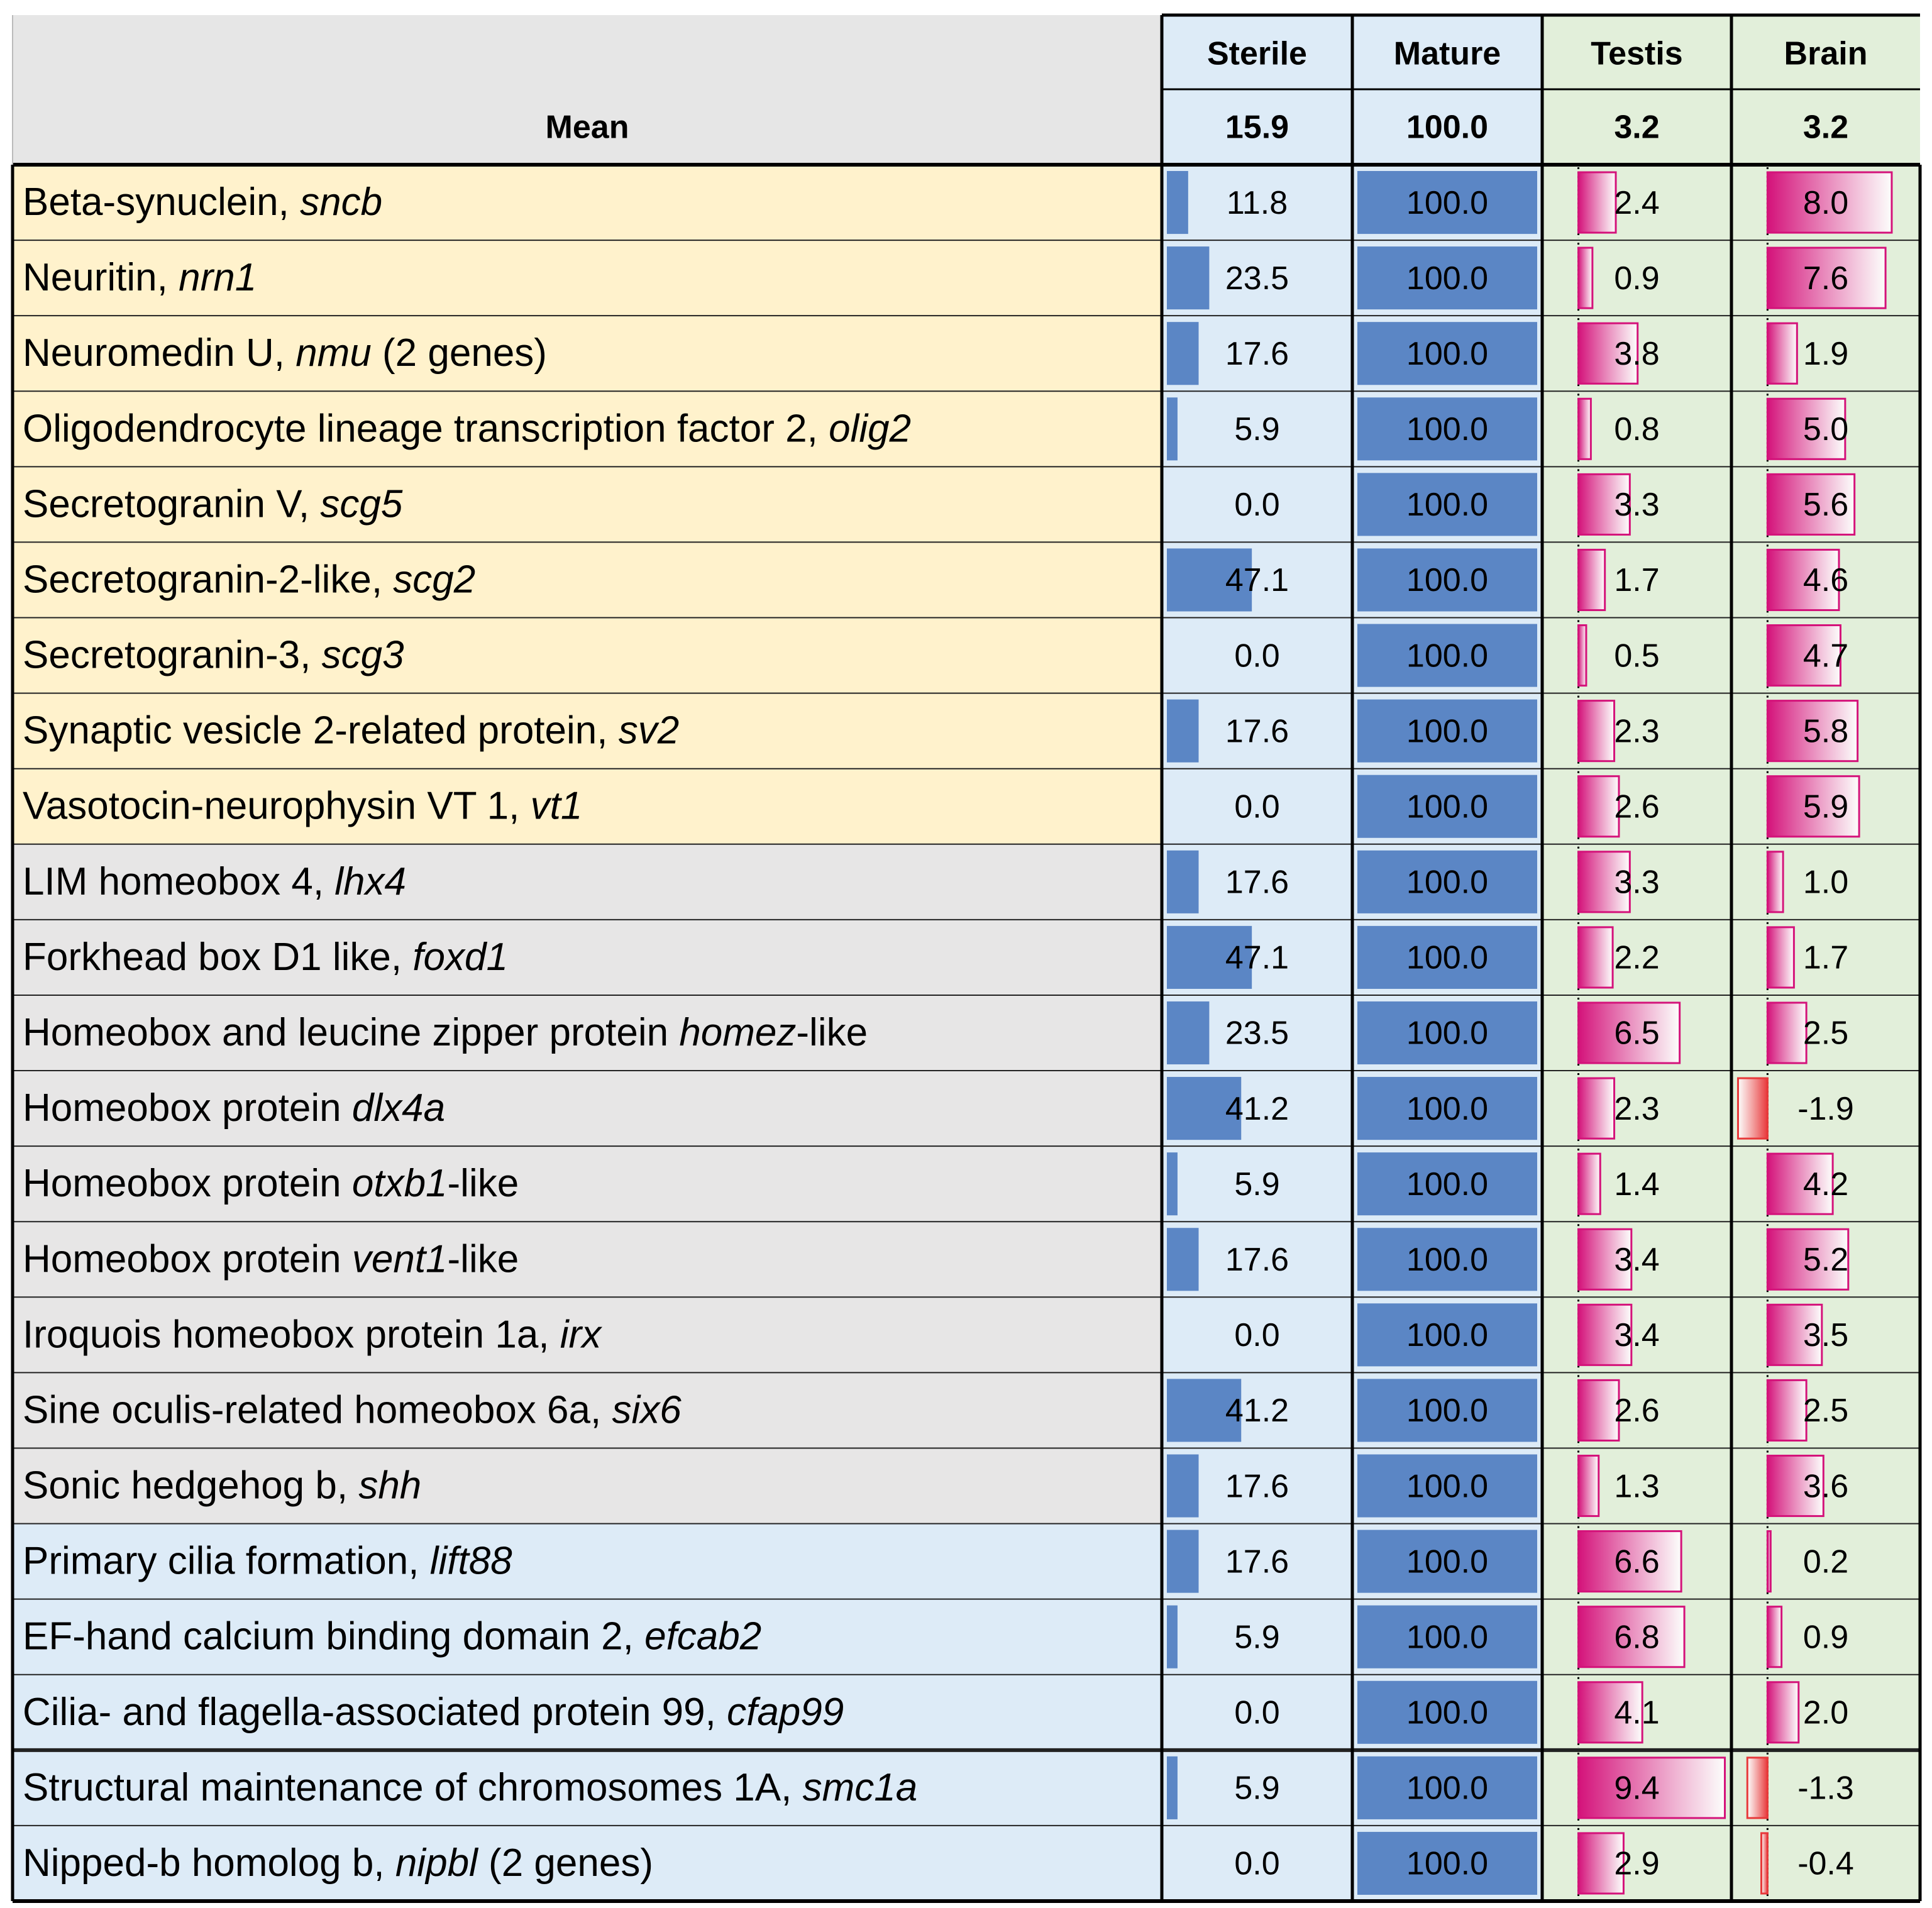 The width and height of the screenshot is (1932, 1908). Describe the element at coordinates (1257, 1109) in the screenshot. I see `cell-value: 41.2` at that location.